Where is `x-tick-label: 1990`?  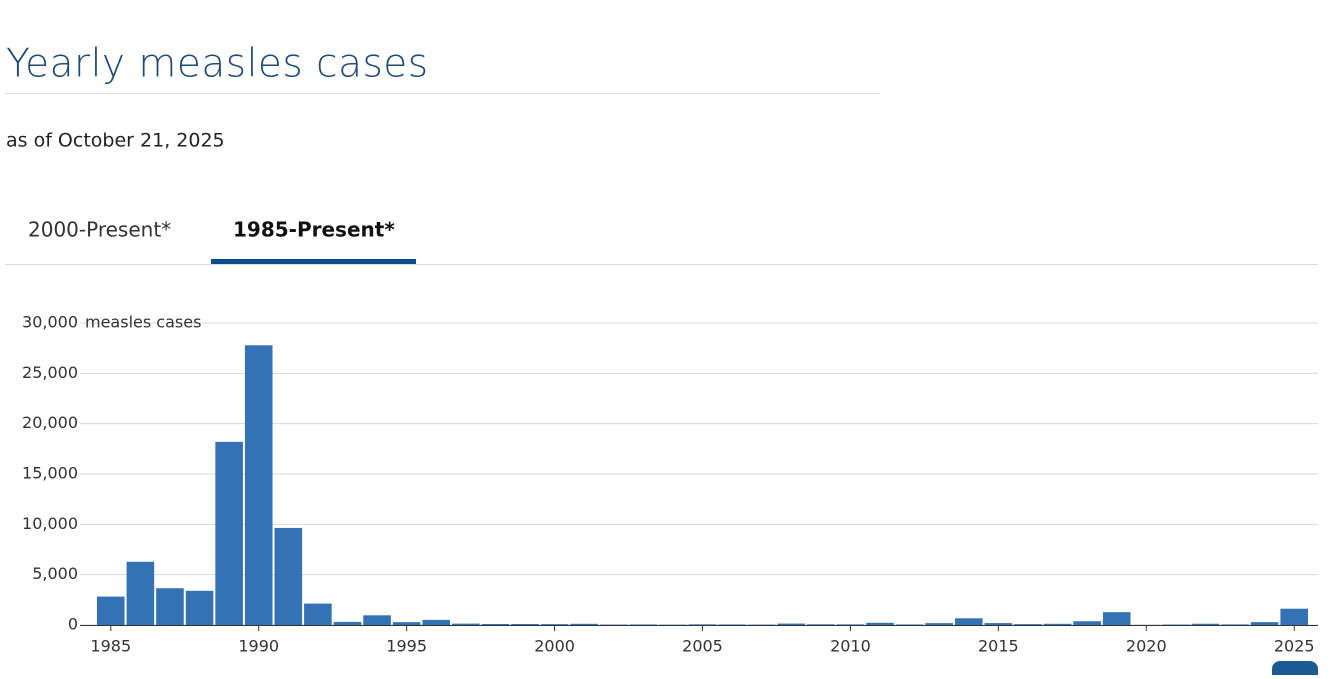 x-tick-label: 1990 is located at coordinates (258, 646).